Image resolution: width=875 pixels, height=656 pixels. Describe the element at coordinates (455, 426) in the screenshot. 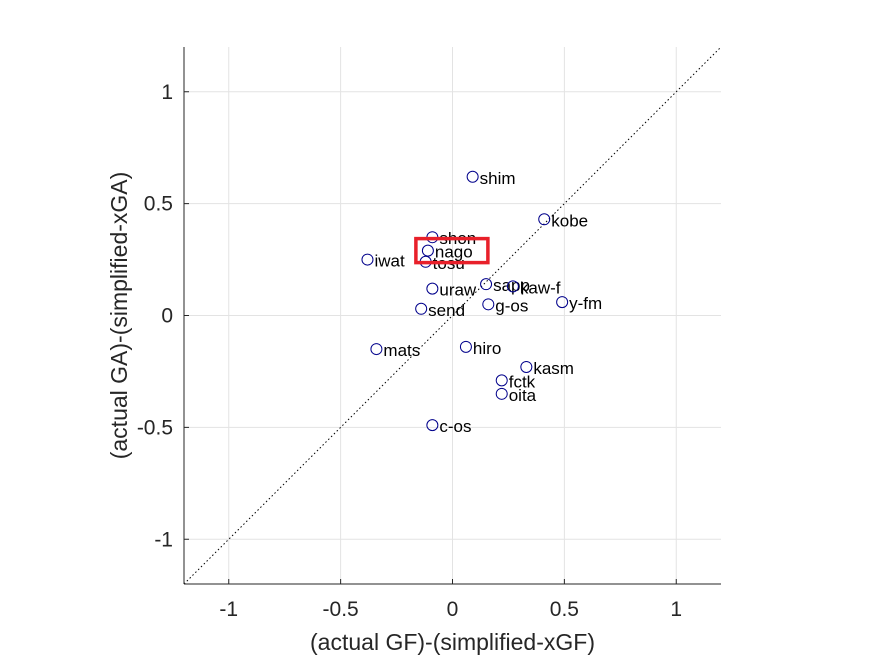

I see `point-label: c-os` at that location.